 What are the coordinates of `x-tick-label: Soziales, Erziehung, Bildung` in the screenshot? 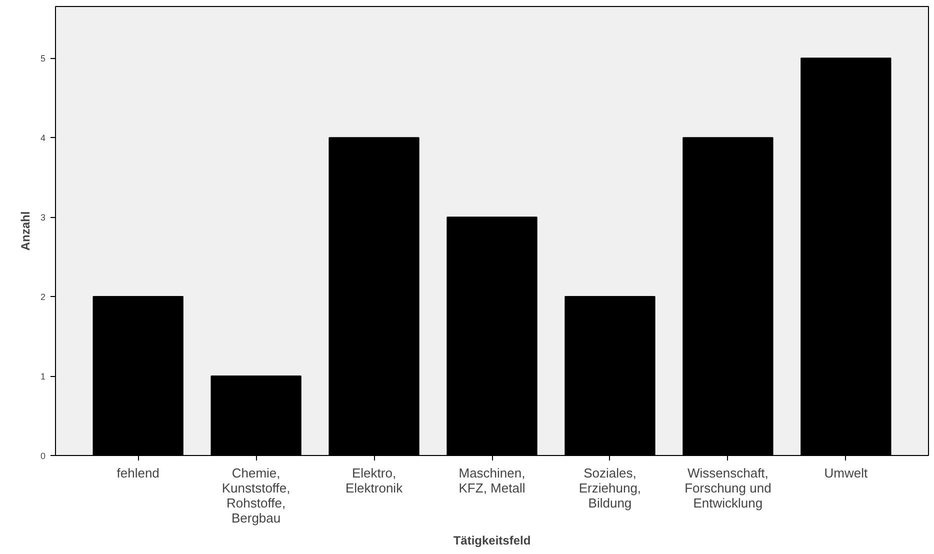 It's located at (610, 488).